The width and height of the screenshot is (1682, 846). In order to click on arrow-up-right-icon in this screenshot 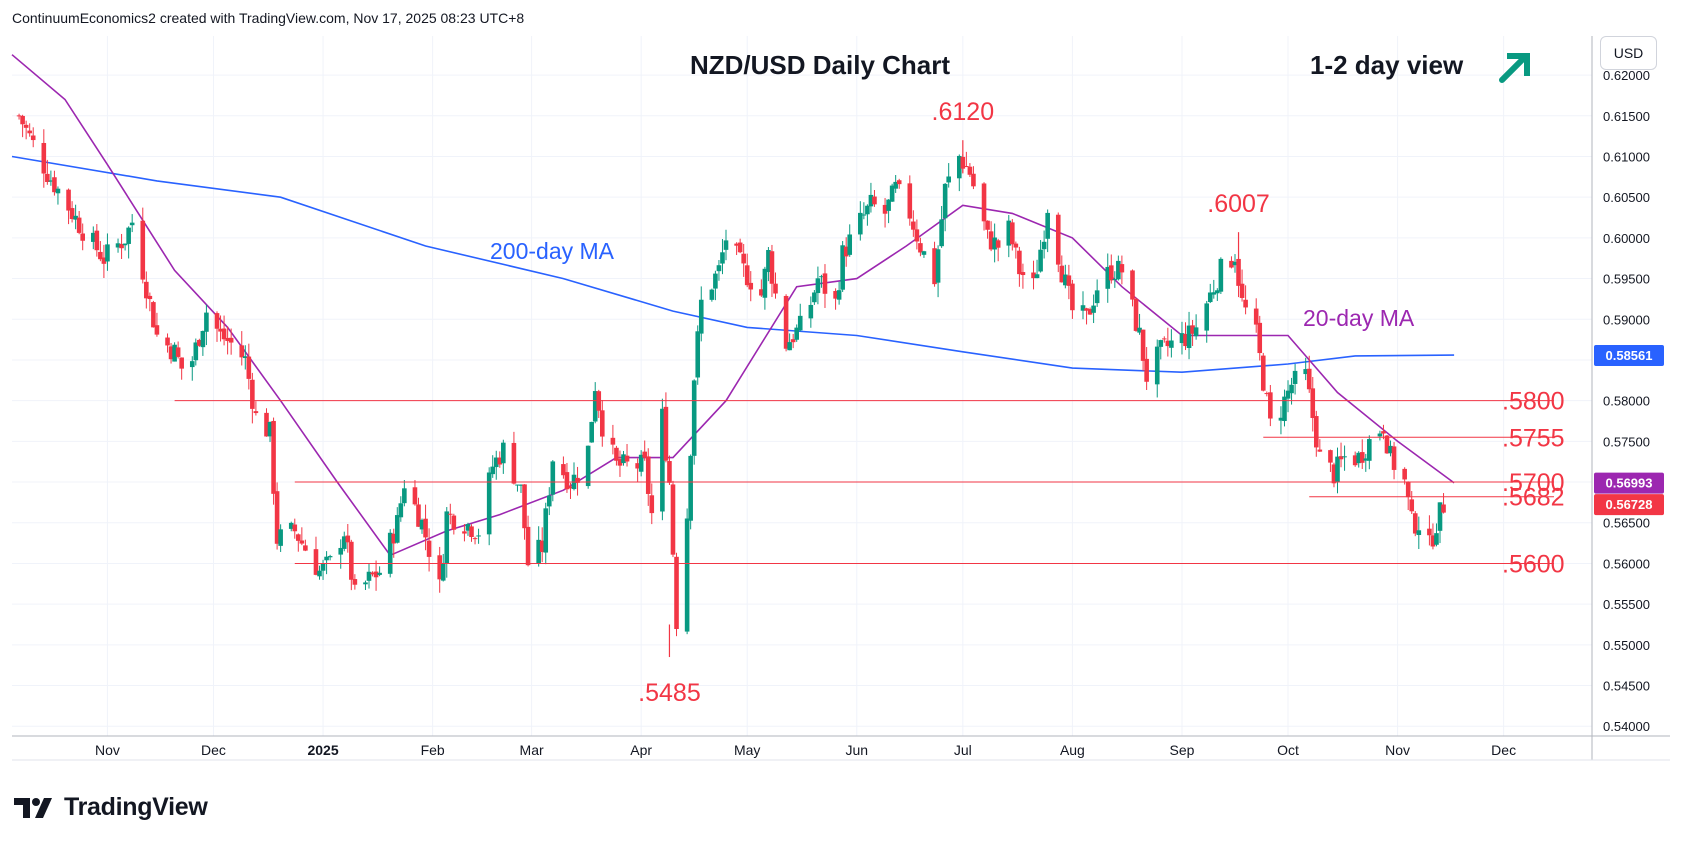, I will do `click(1514, 68)`.